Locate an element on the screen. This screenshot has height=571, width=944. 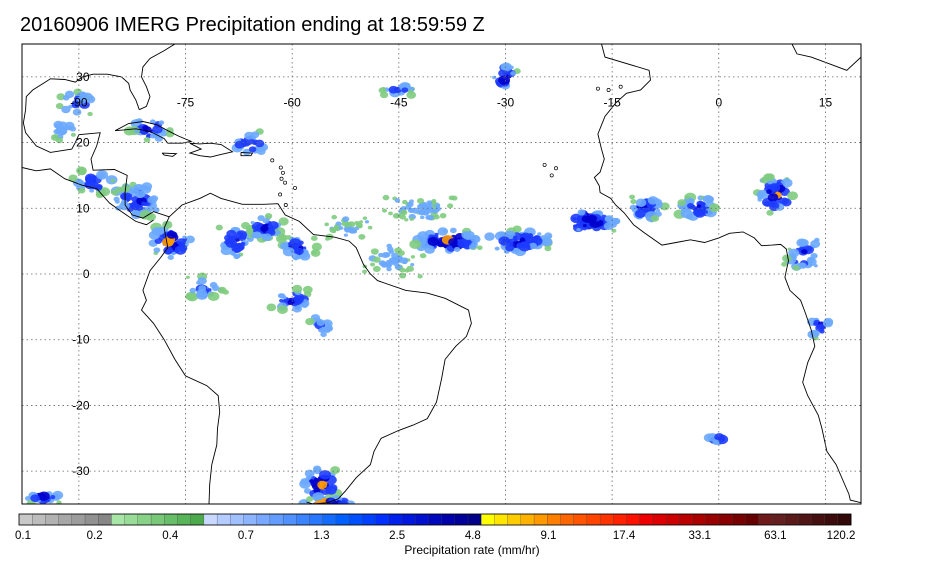
colorbar-tick-label: 0.1 is located at coordinates (23, 536).